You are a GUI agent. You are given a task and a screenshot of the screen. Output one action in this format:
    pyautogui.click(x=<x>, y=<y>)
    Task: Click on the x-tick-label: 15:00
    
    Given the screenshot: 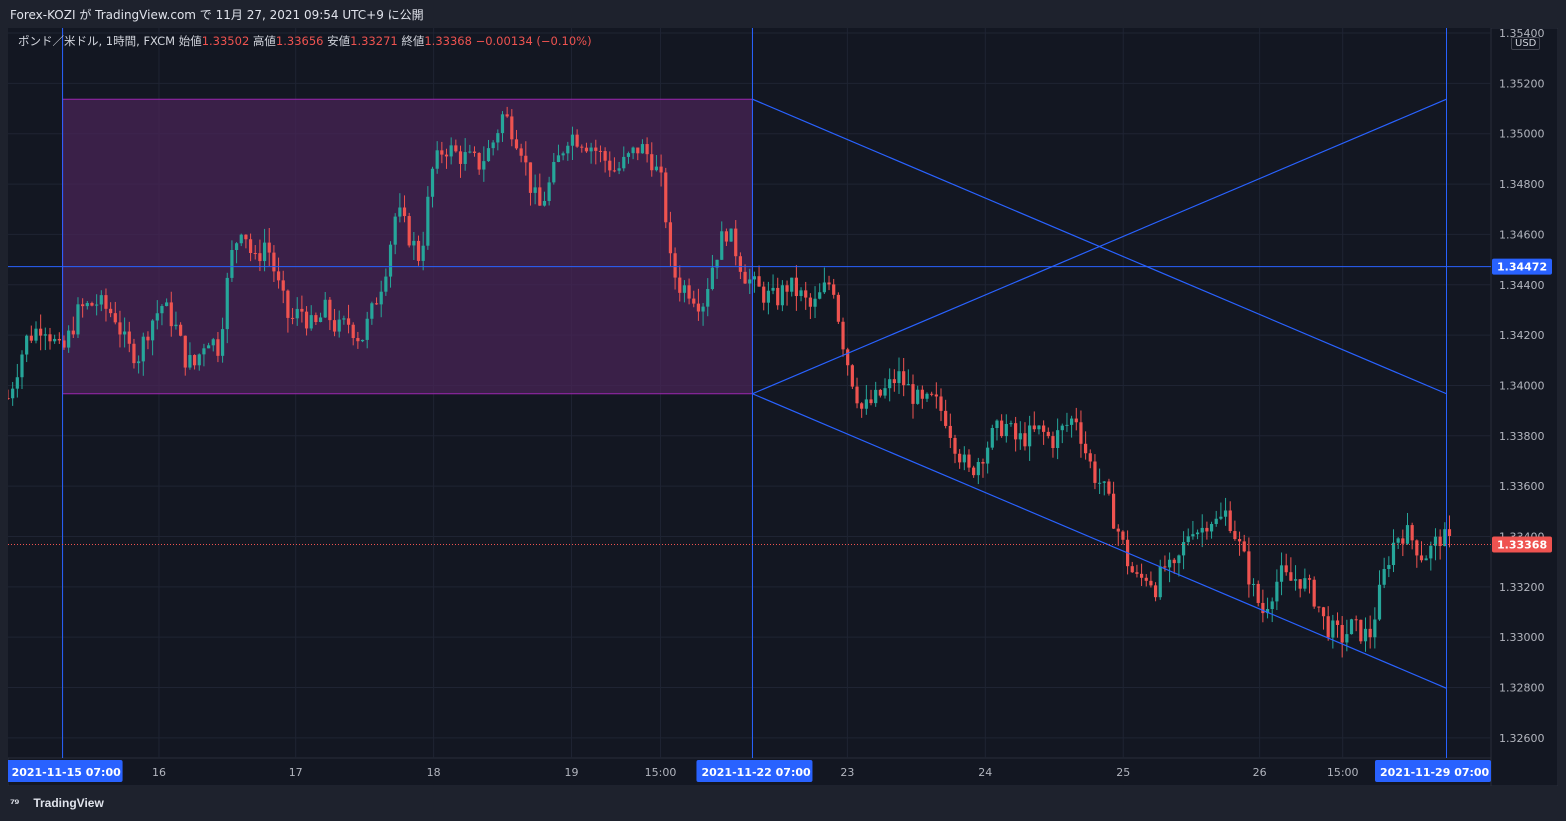 What is the action you would take?
    pyautogui.click(x=661, y=772)
    